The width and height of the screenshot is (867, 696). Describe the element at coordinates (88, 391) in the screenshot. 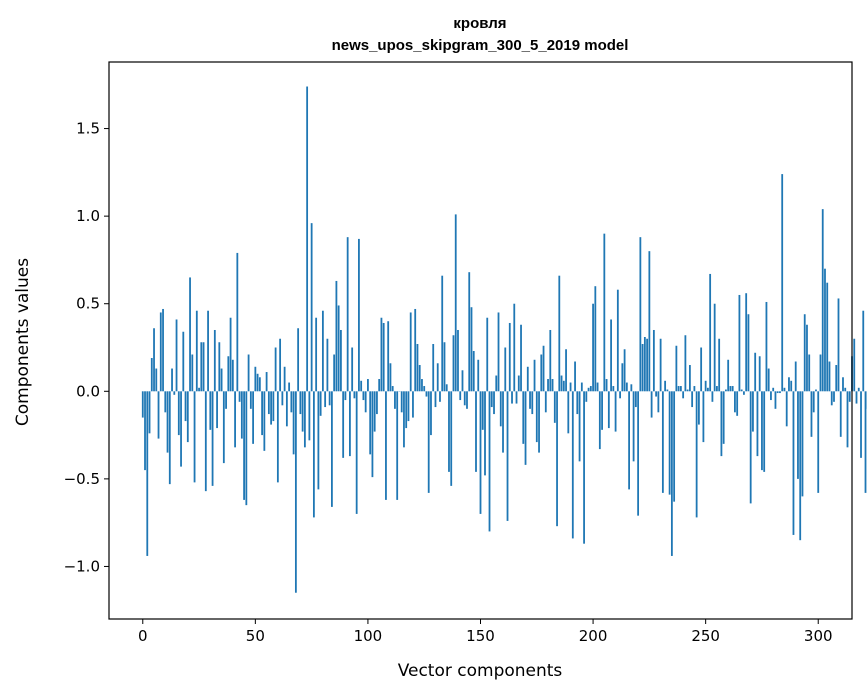

I see `y-tick-label: 0.0` at that location.